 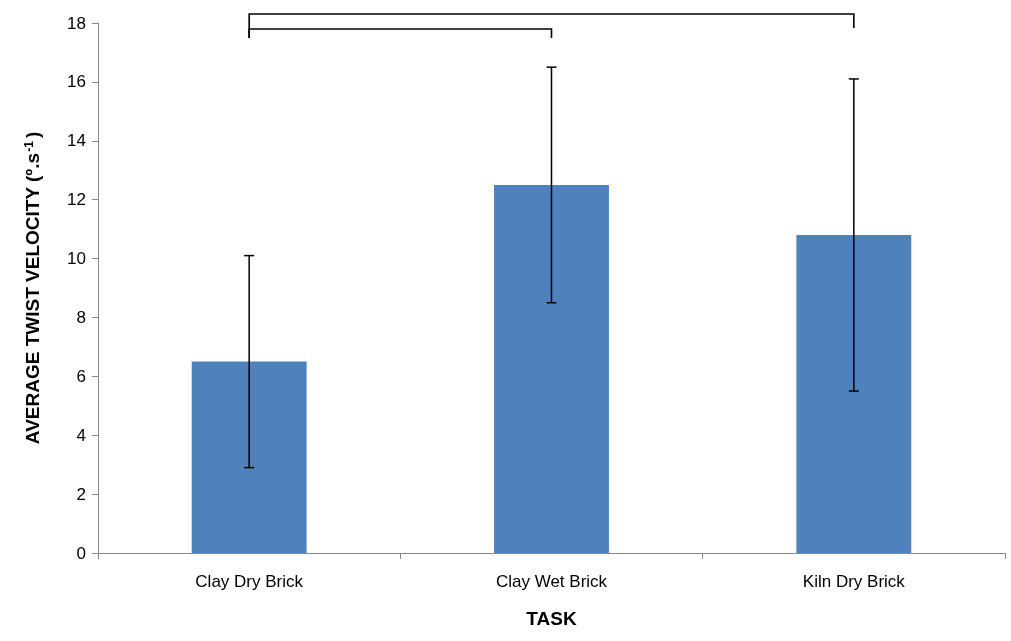 What do you see at coordinates (76, 141) in the screenshot?
I see `y-tick-label: 14` at bounding box center [76, 141].